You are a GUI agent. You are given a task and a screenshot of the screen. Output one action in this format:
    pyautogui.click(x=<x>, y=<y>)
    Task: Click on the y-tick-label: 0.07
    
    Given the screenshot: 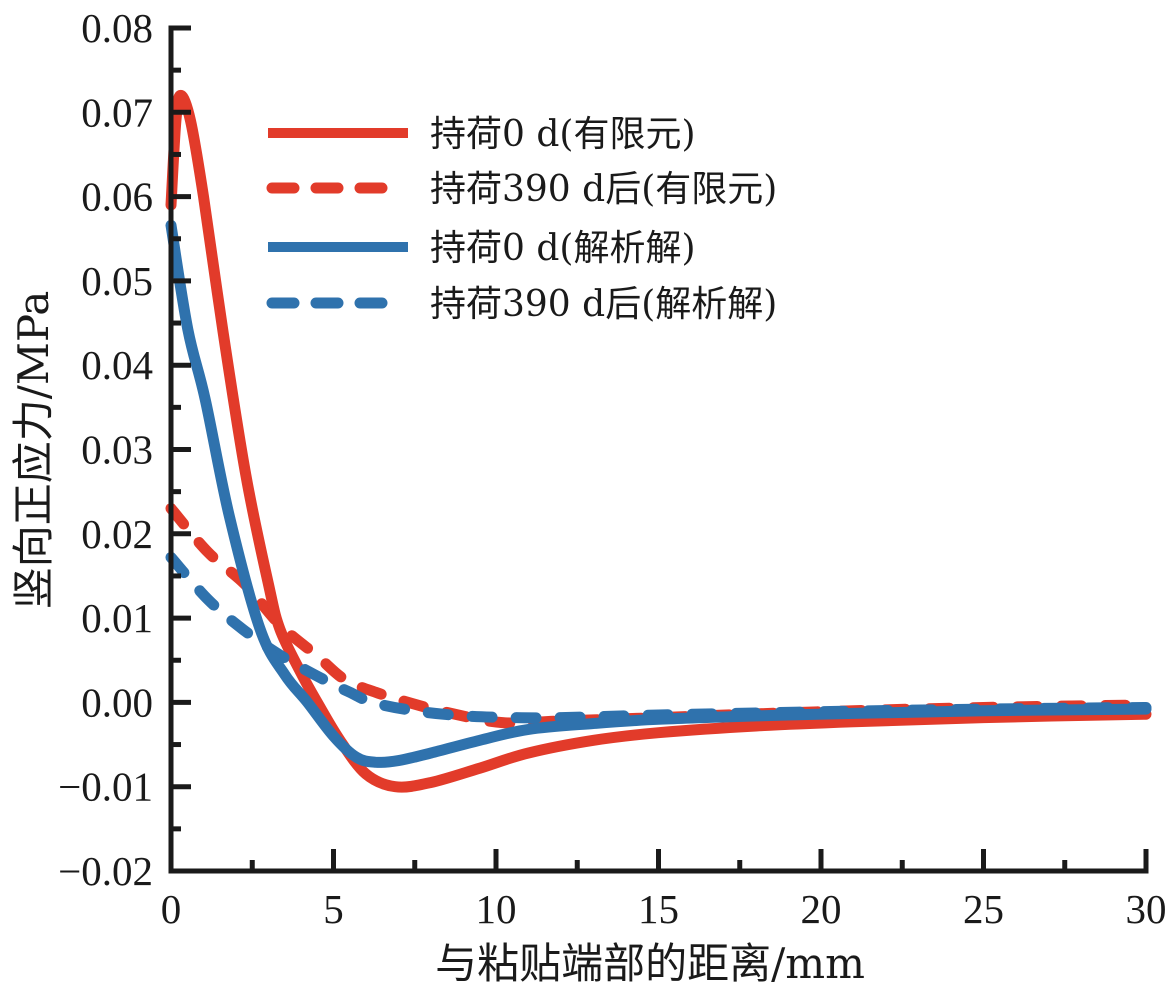 What is the action you would take?
    pyautogui.click(x=117, y=112)
    